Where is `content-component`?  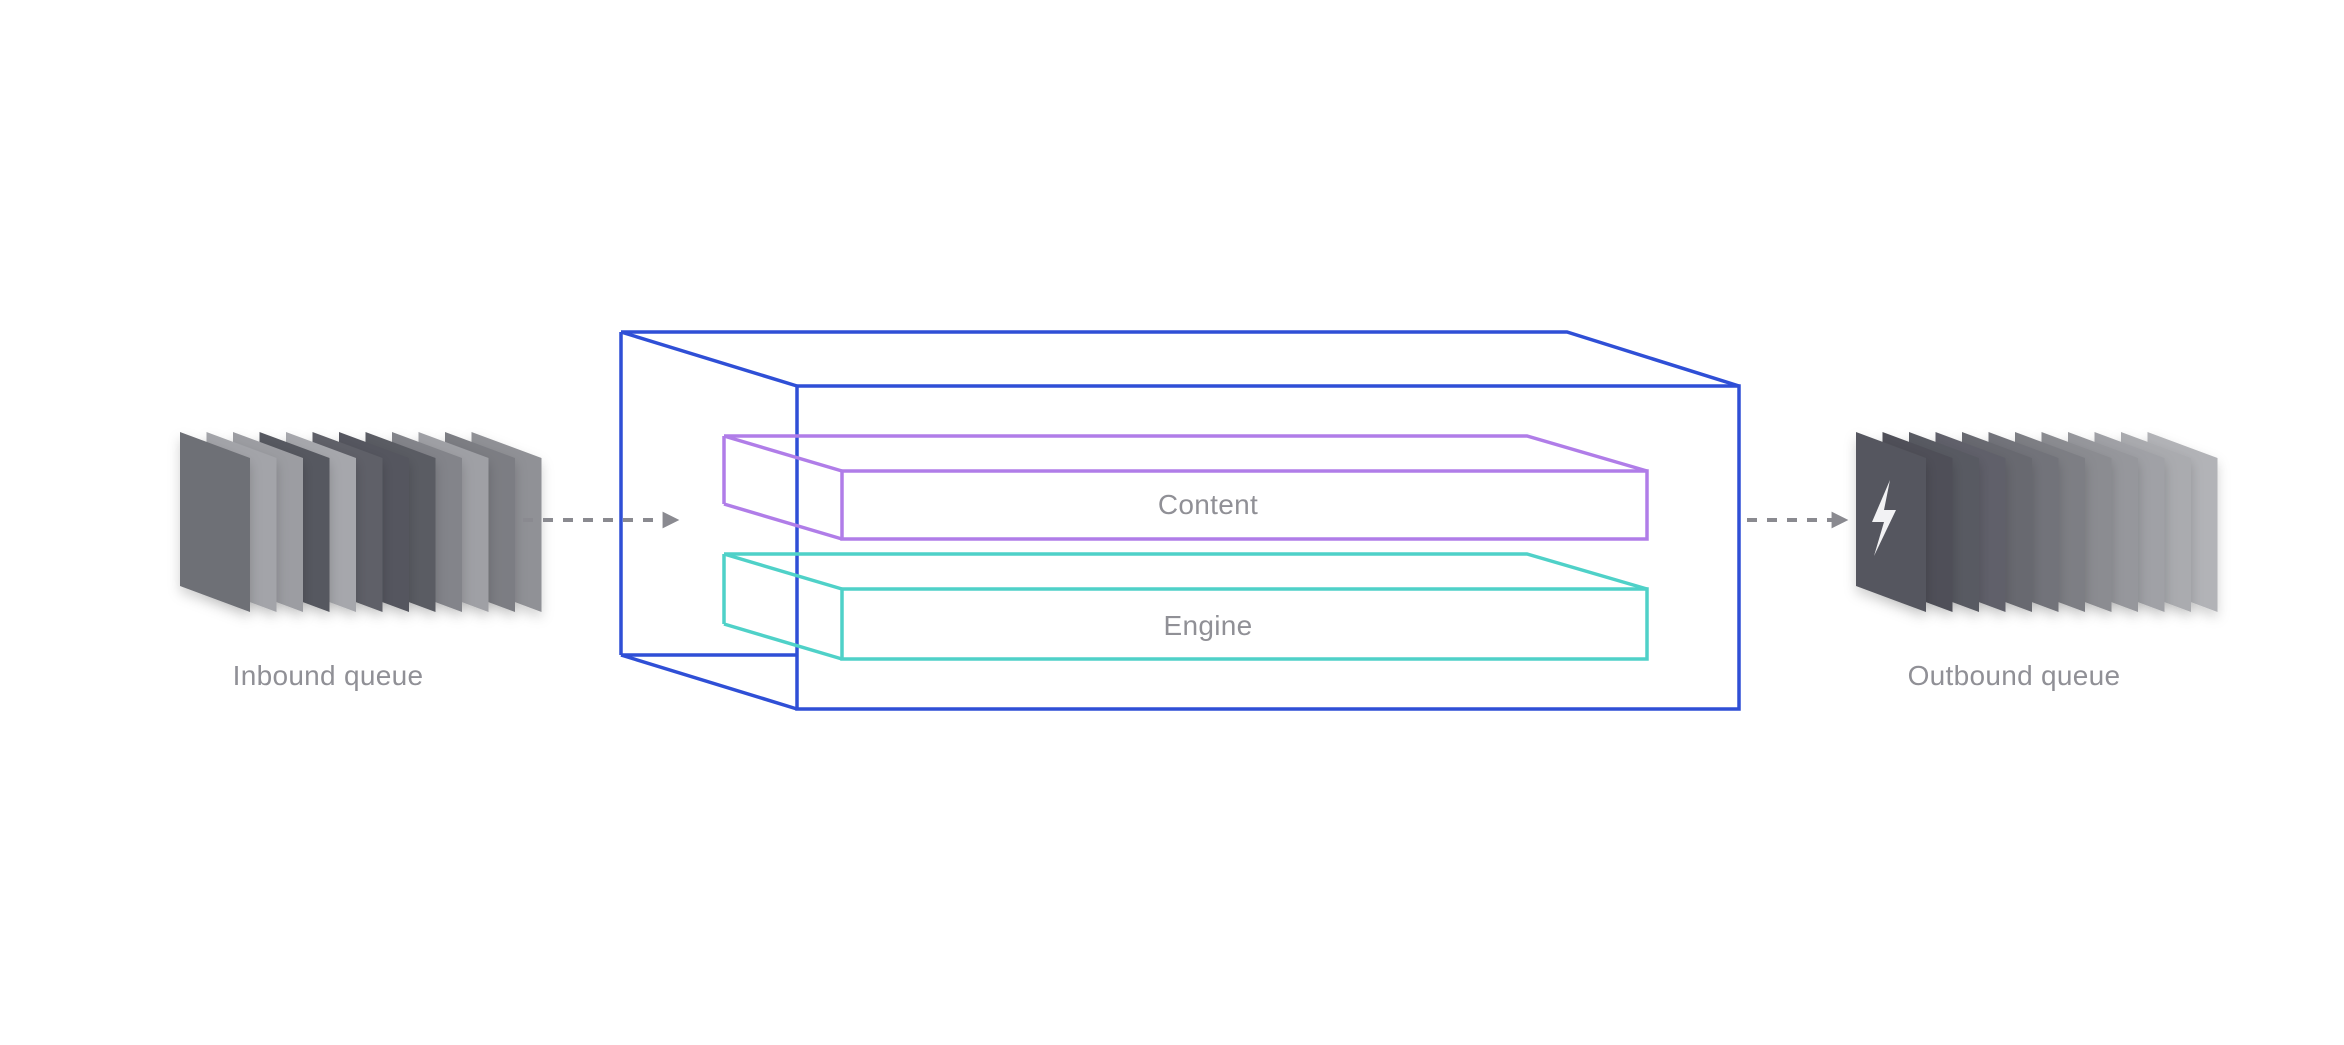 content-component is located at coordinates (1185, 487).